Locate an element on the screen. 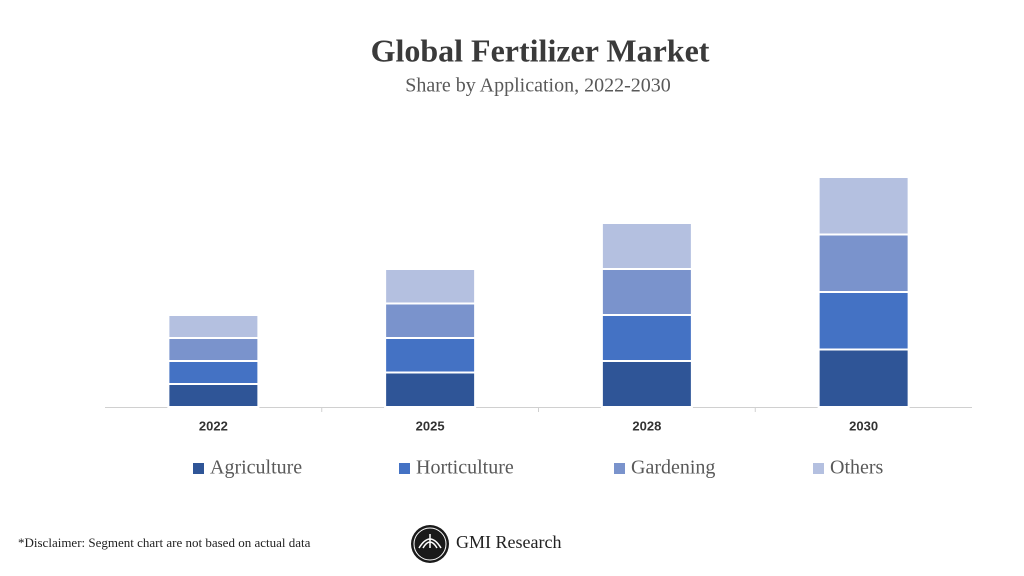 This screenshot has width=1024, height=576. x-tick-label: 2022 is located at coordinates (213, 425).